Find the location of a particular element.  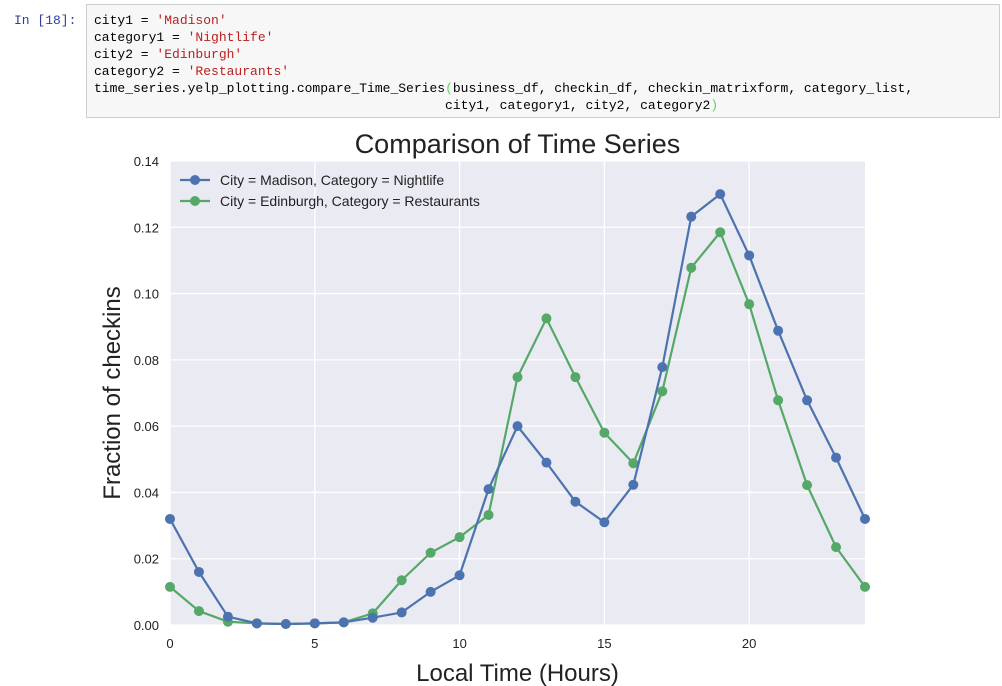

y-tick-label: 0.04 is located at coordinates (146, 492).